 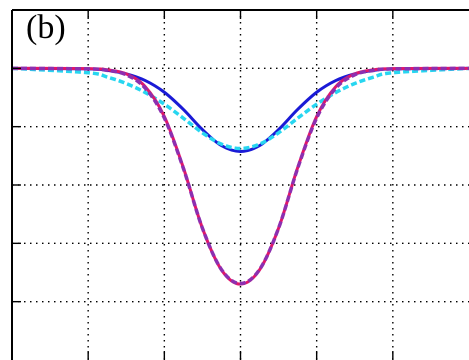 I want to click on panel-label: (b), so click(x=46, y=27).